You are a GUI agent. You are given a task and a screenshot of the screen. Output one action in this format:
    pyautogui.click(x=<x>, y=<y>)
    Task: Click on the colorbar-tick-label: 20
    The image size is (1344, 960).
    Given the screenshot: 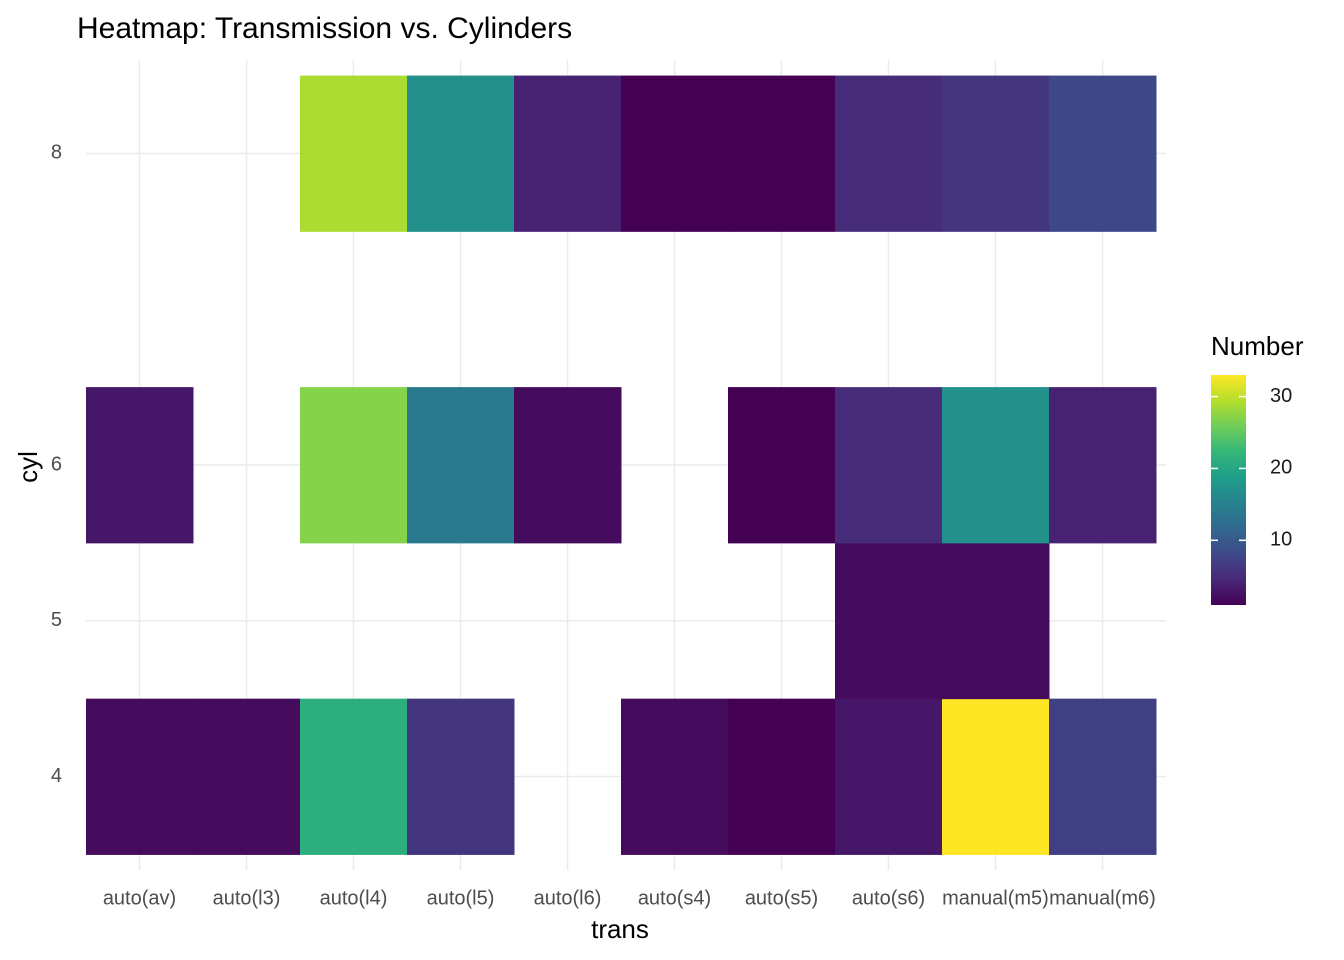 What is the action you would take?
    pyautogui.click(x=1281, y=468)
    